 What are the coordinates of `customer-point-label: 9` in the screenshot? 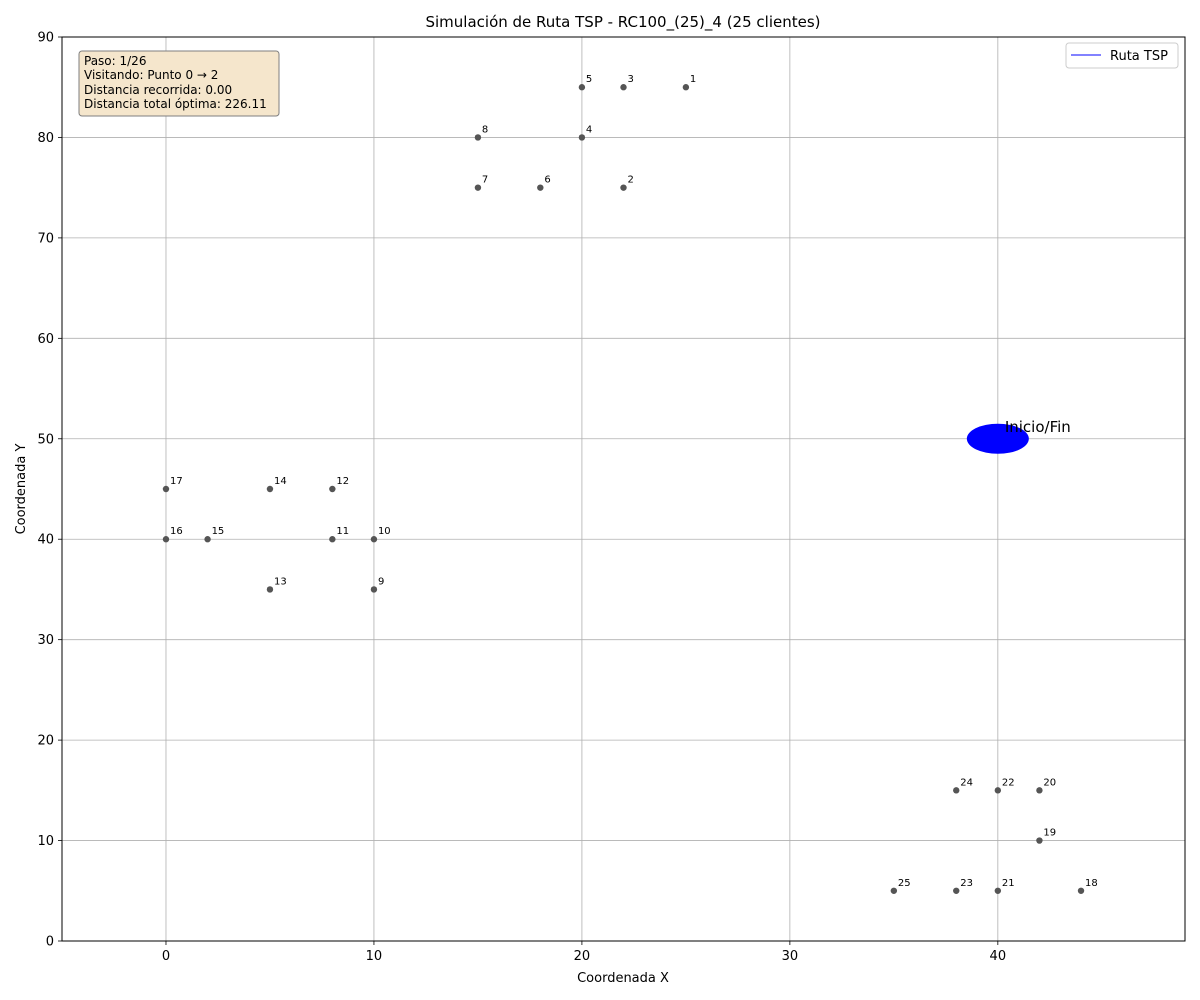 It's located at (381, 581).